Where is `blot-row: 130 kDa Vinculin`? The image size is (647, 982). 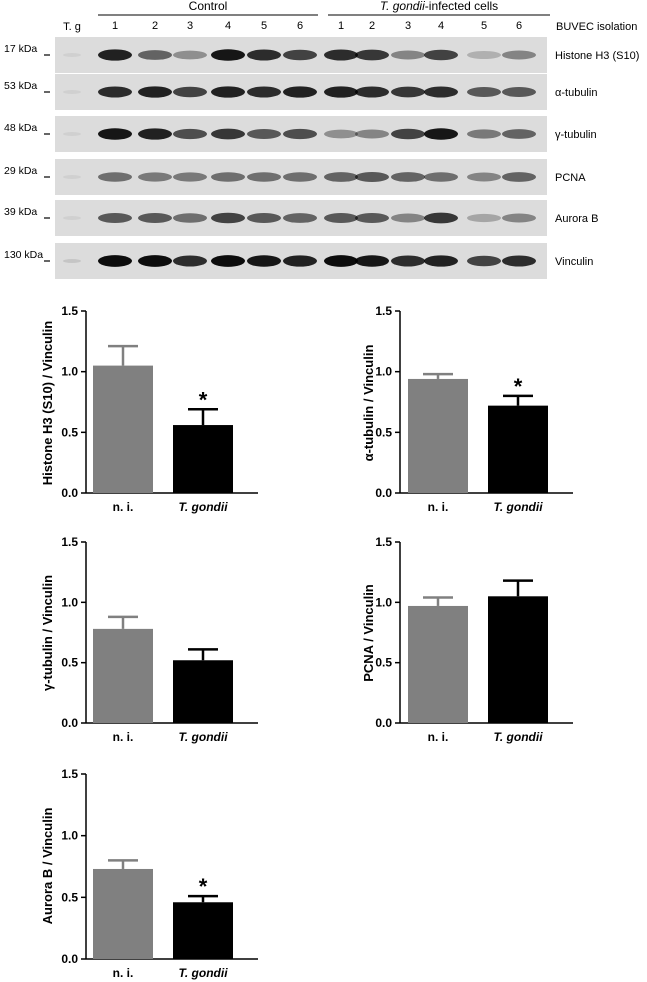 blot-row: 130 kDa Vinculin is located at coordinates (298, 261).